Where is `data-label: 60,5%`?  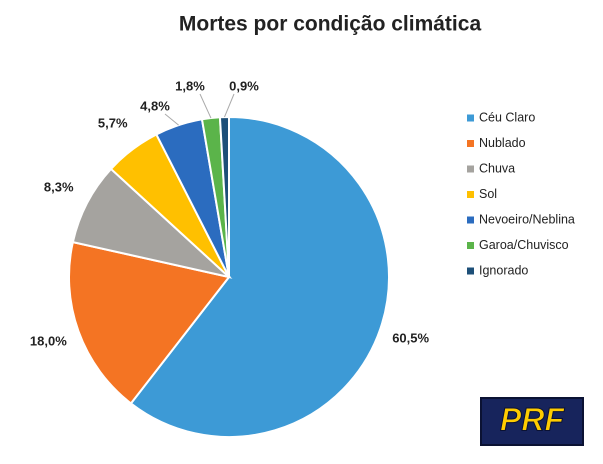 data-label: 60,5% is located at coordinates (410, 338).